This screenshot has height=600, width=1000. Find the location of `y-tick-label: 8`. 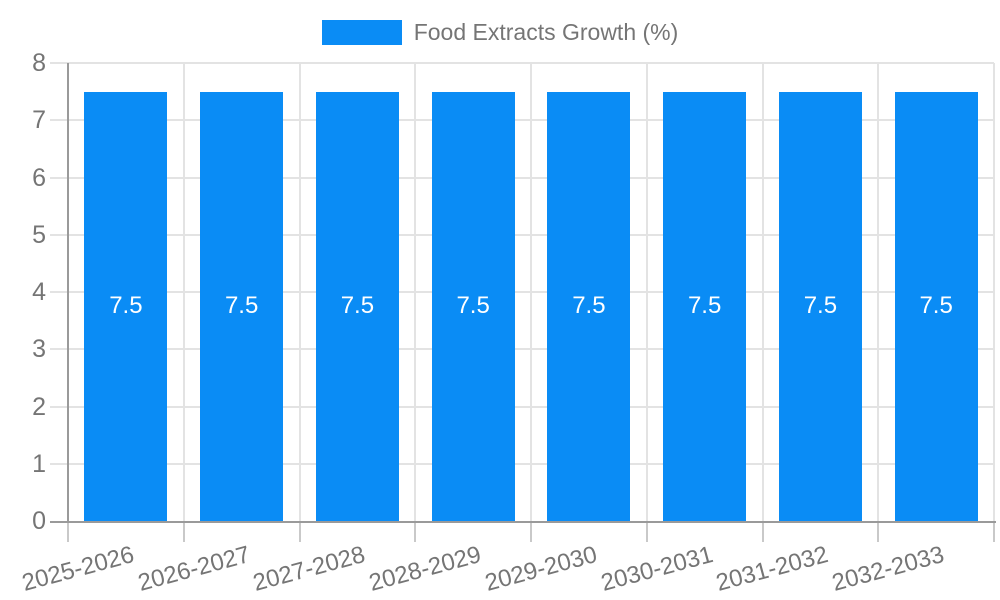

y-tick-label: 8 is located at coordinates (39, 63).